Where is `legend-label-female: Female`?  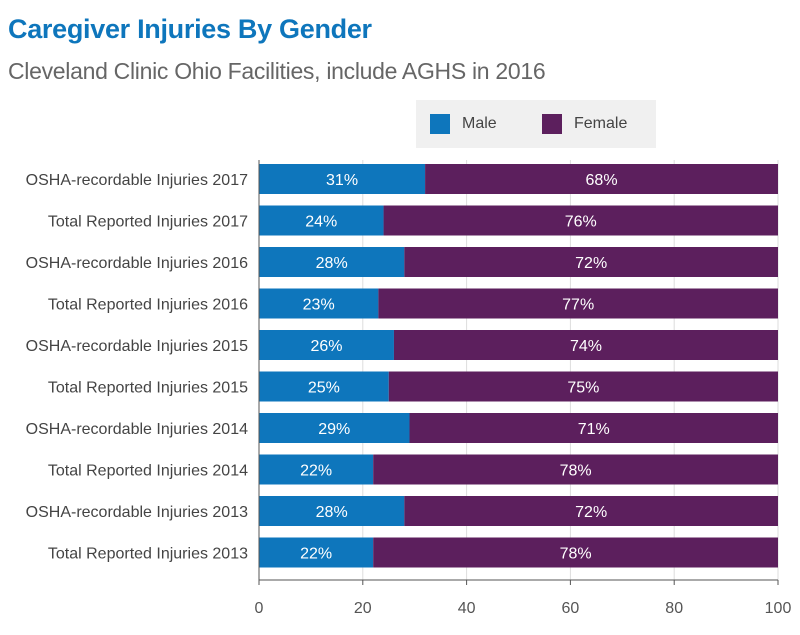 legend-label-female: Female is located at coordinates (601, 123).